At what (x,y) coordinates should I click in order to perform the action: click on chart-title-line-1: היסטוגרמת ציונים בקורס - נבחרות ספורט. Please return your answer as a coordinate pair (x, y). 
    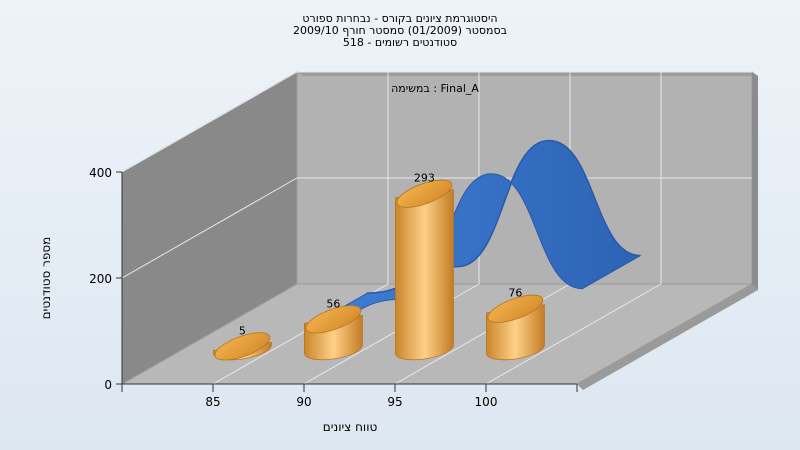
    Looking at the image, I should click on (400, 18).